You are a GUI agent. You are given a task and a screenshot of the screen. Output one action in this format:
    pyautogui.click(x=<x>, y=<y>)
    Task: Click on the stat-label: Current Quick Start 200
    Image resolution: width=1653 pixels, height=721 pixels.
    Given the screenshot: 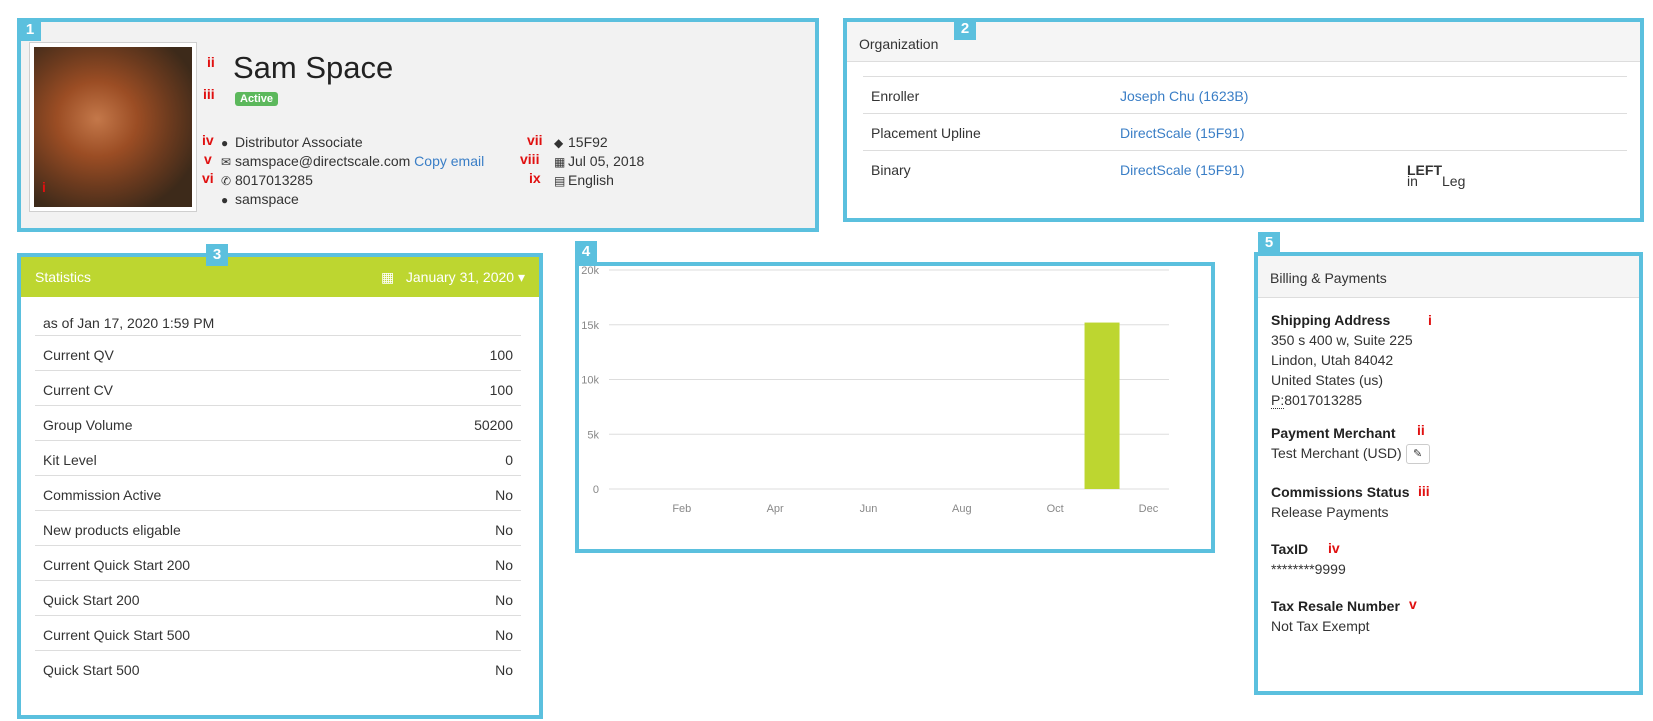 What is the action you would take?
    pyautogui.click(x=117, y=565)
    